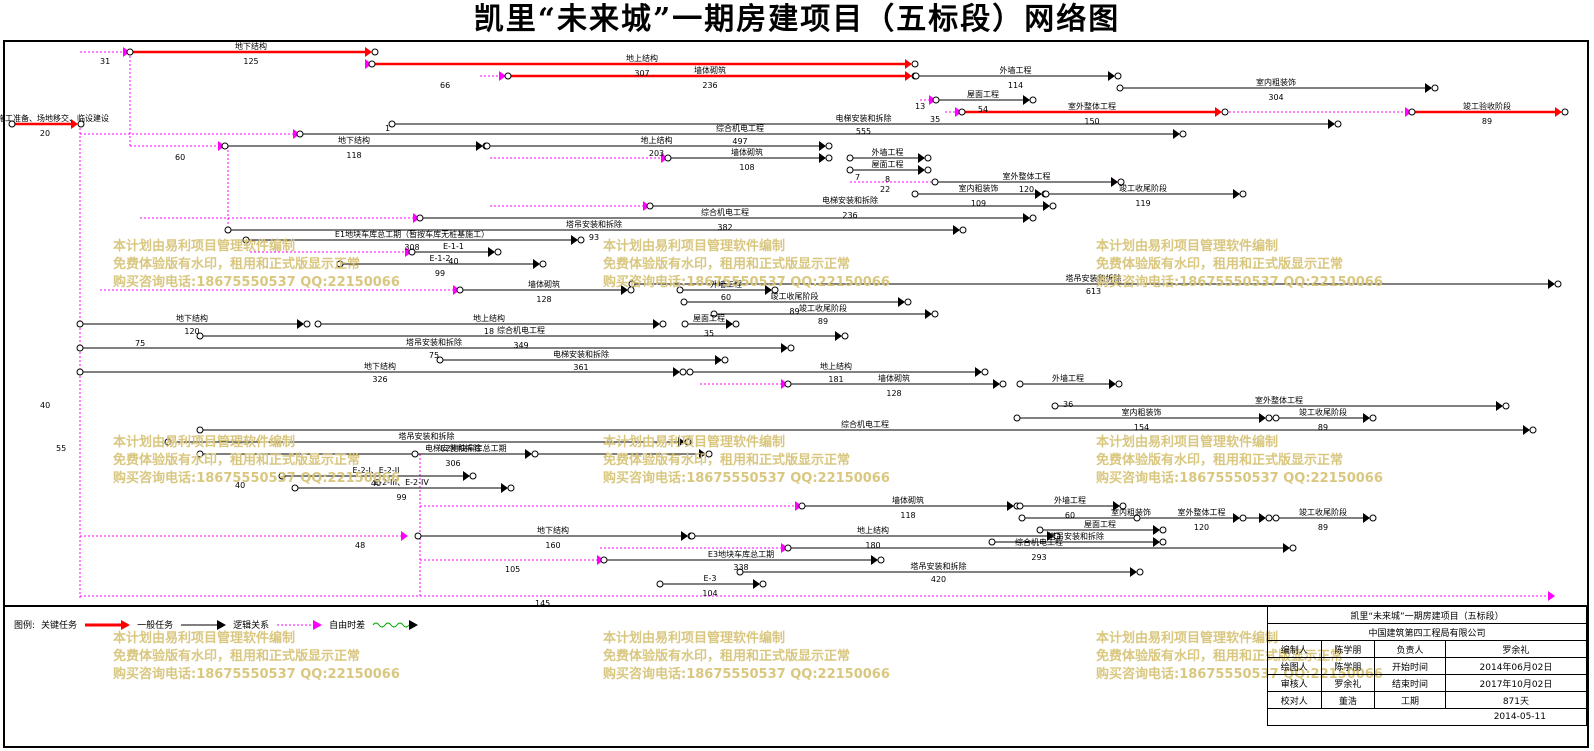 The width and height of the screenshot is (1594, 751). I want to click on activity-name: 电梯安装和拆除, so click(850, 200).